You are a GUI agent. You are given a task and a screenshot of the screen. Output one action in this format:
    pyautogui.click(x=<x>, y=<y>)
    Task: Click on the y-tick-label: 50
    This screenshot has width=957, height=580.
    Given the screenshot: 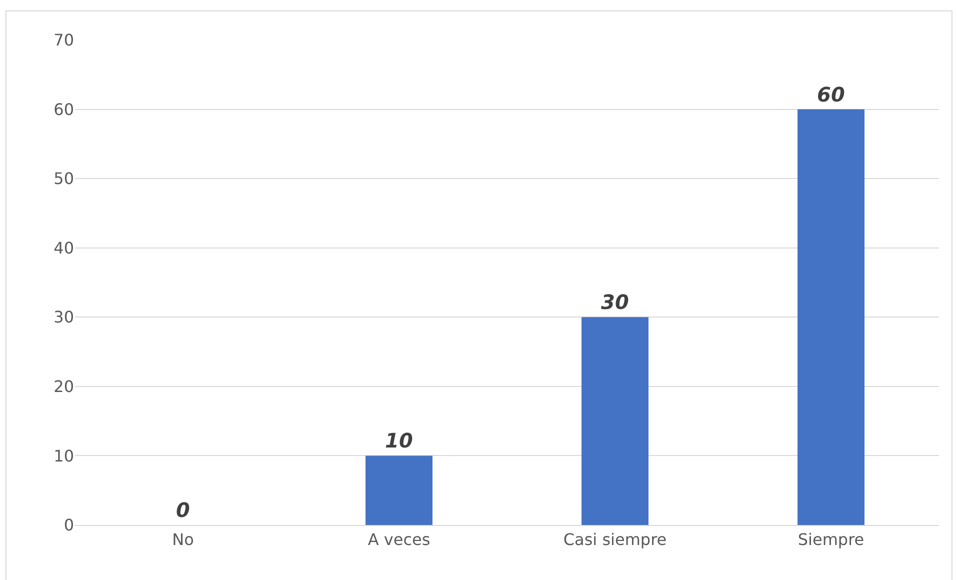 What is the action you would take?
    pyautogui.click(x=64, y=178)
    